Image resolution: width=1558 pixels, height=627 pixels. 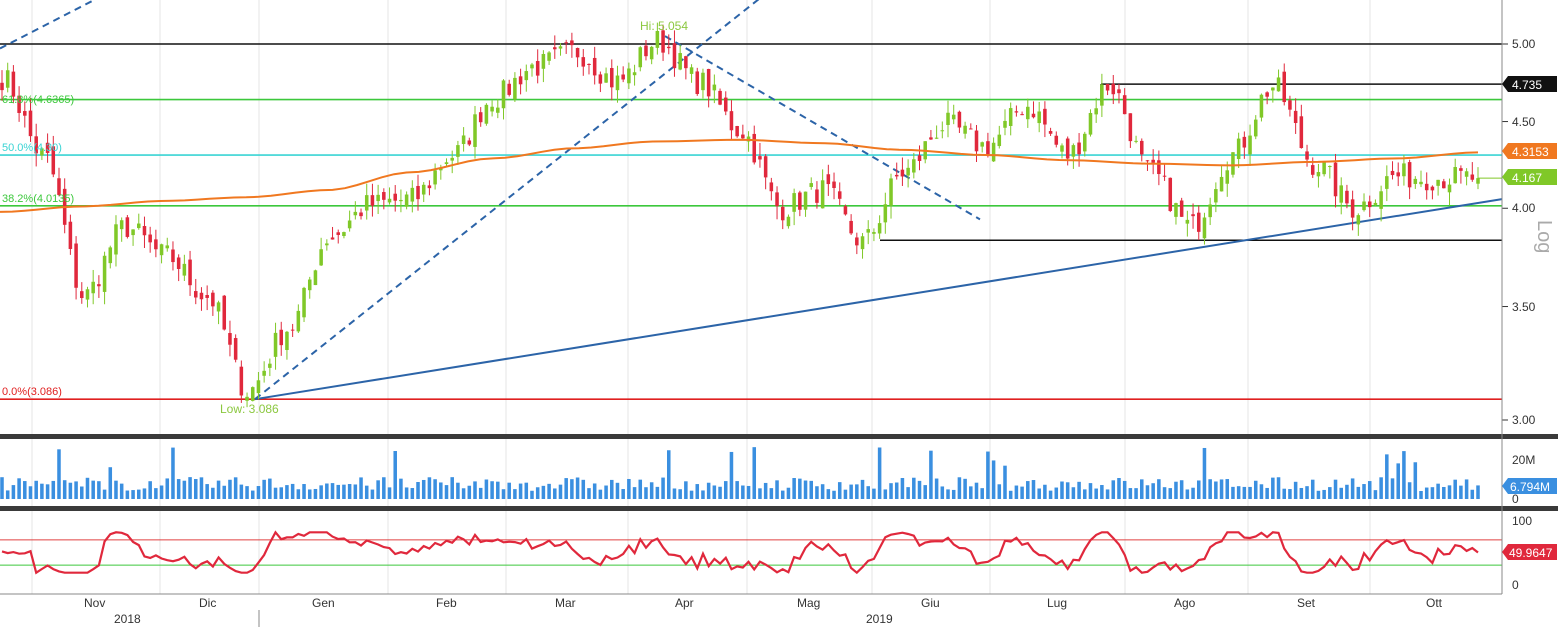 What do you see at coordinates (127, 619) in the screenshot?
I see `year-label-2018: 2018` at bounding box center [127, 619].